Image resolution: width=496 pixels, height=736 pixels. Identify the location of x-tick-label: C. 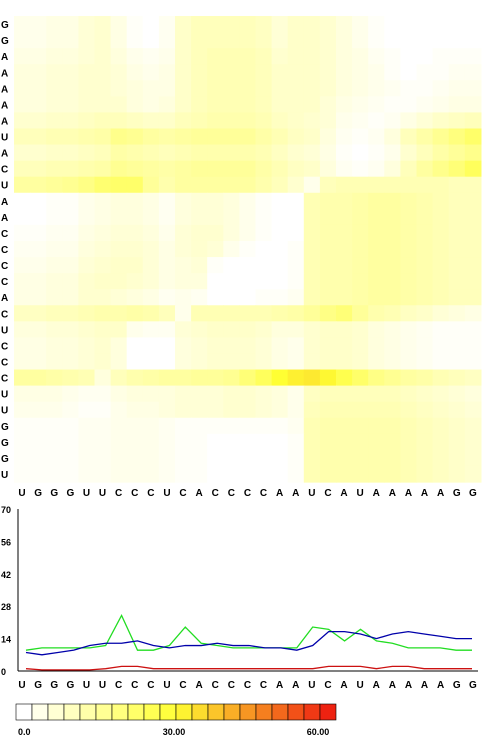
(215, 685).